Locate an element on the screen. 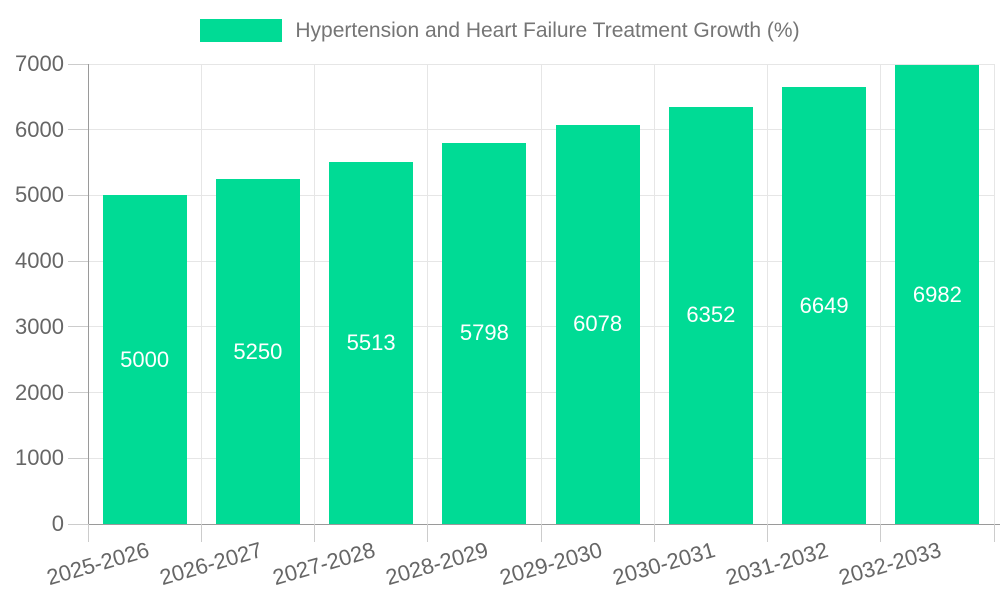 Image resolution: width=1000 pixels, height=600 pixels. bar-value-label: 5250 is located at coordinates (258, 351).